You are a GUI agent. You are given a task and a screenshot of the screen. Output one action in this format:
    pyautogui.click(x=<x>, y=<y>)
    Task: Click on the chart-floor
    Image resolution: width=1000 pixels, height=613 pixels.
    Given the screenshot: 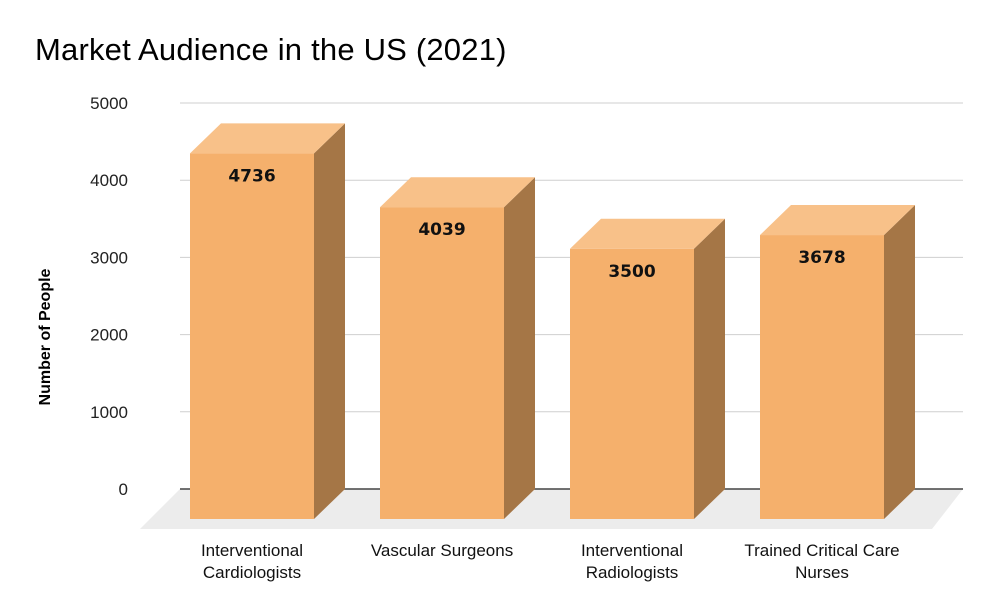 What is the action you would take?
    pyautogui.click(x=551, y=509)
    